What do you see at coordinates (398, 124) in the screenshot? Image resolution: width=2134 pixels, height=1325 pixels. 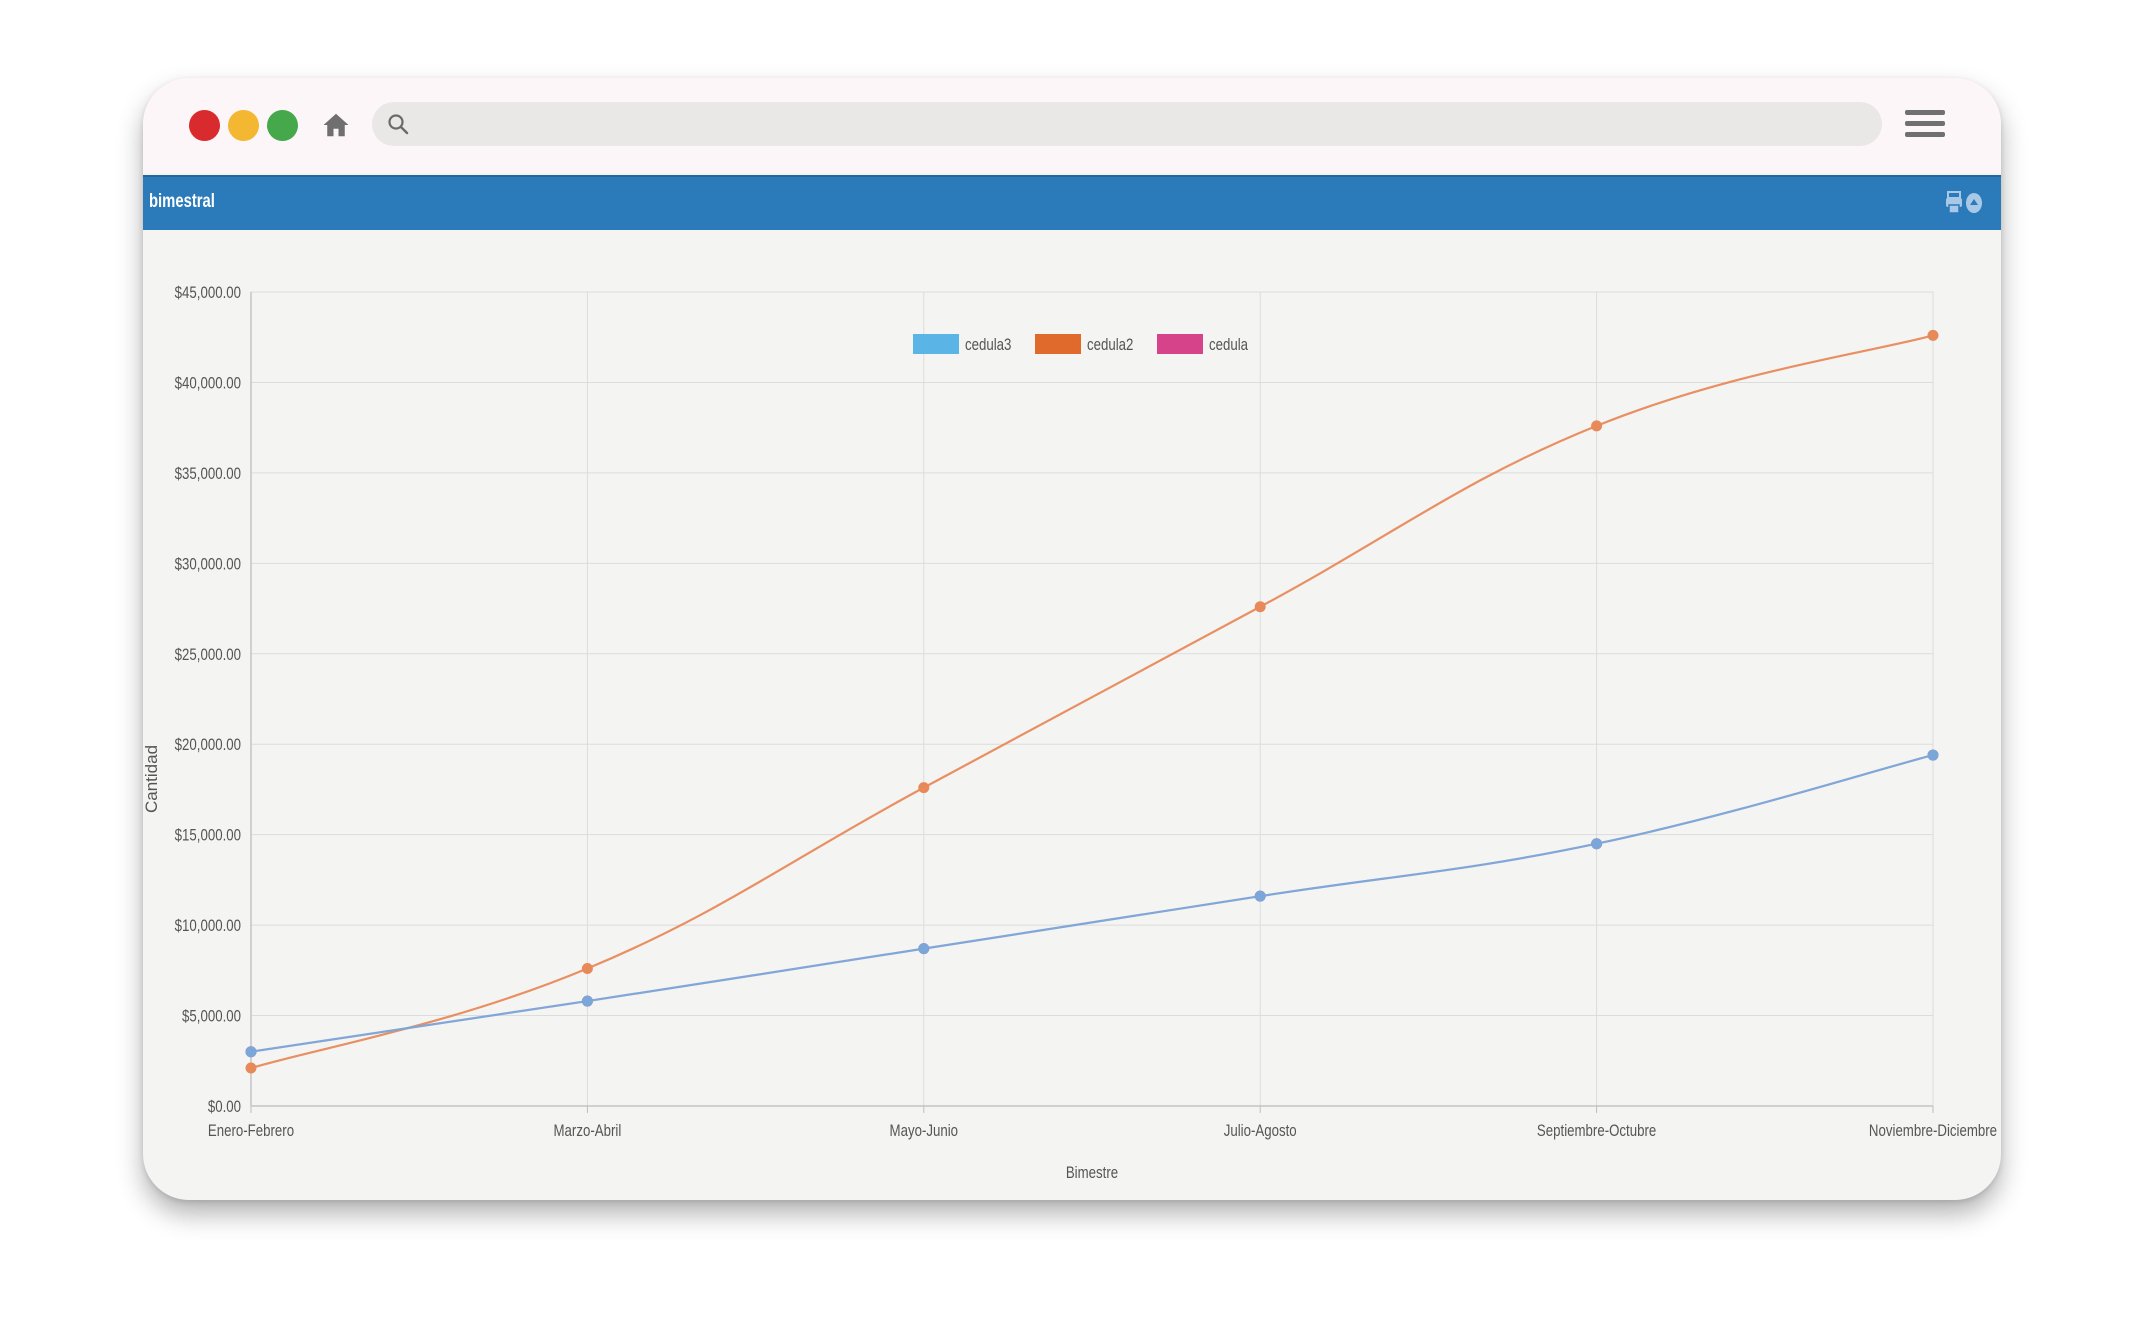 I see `search-icon` at bounding box center [398, 124].